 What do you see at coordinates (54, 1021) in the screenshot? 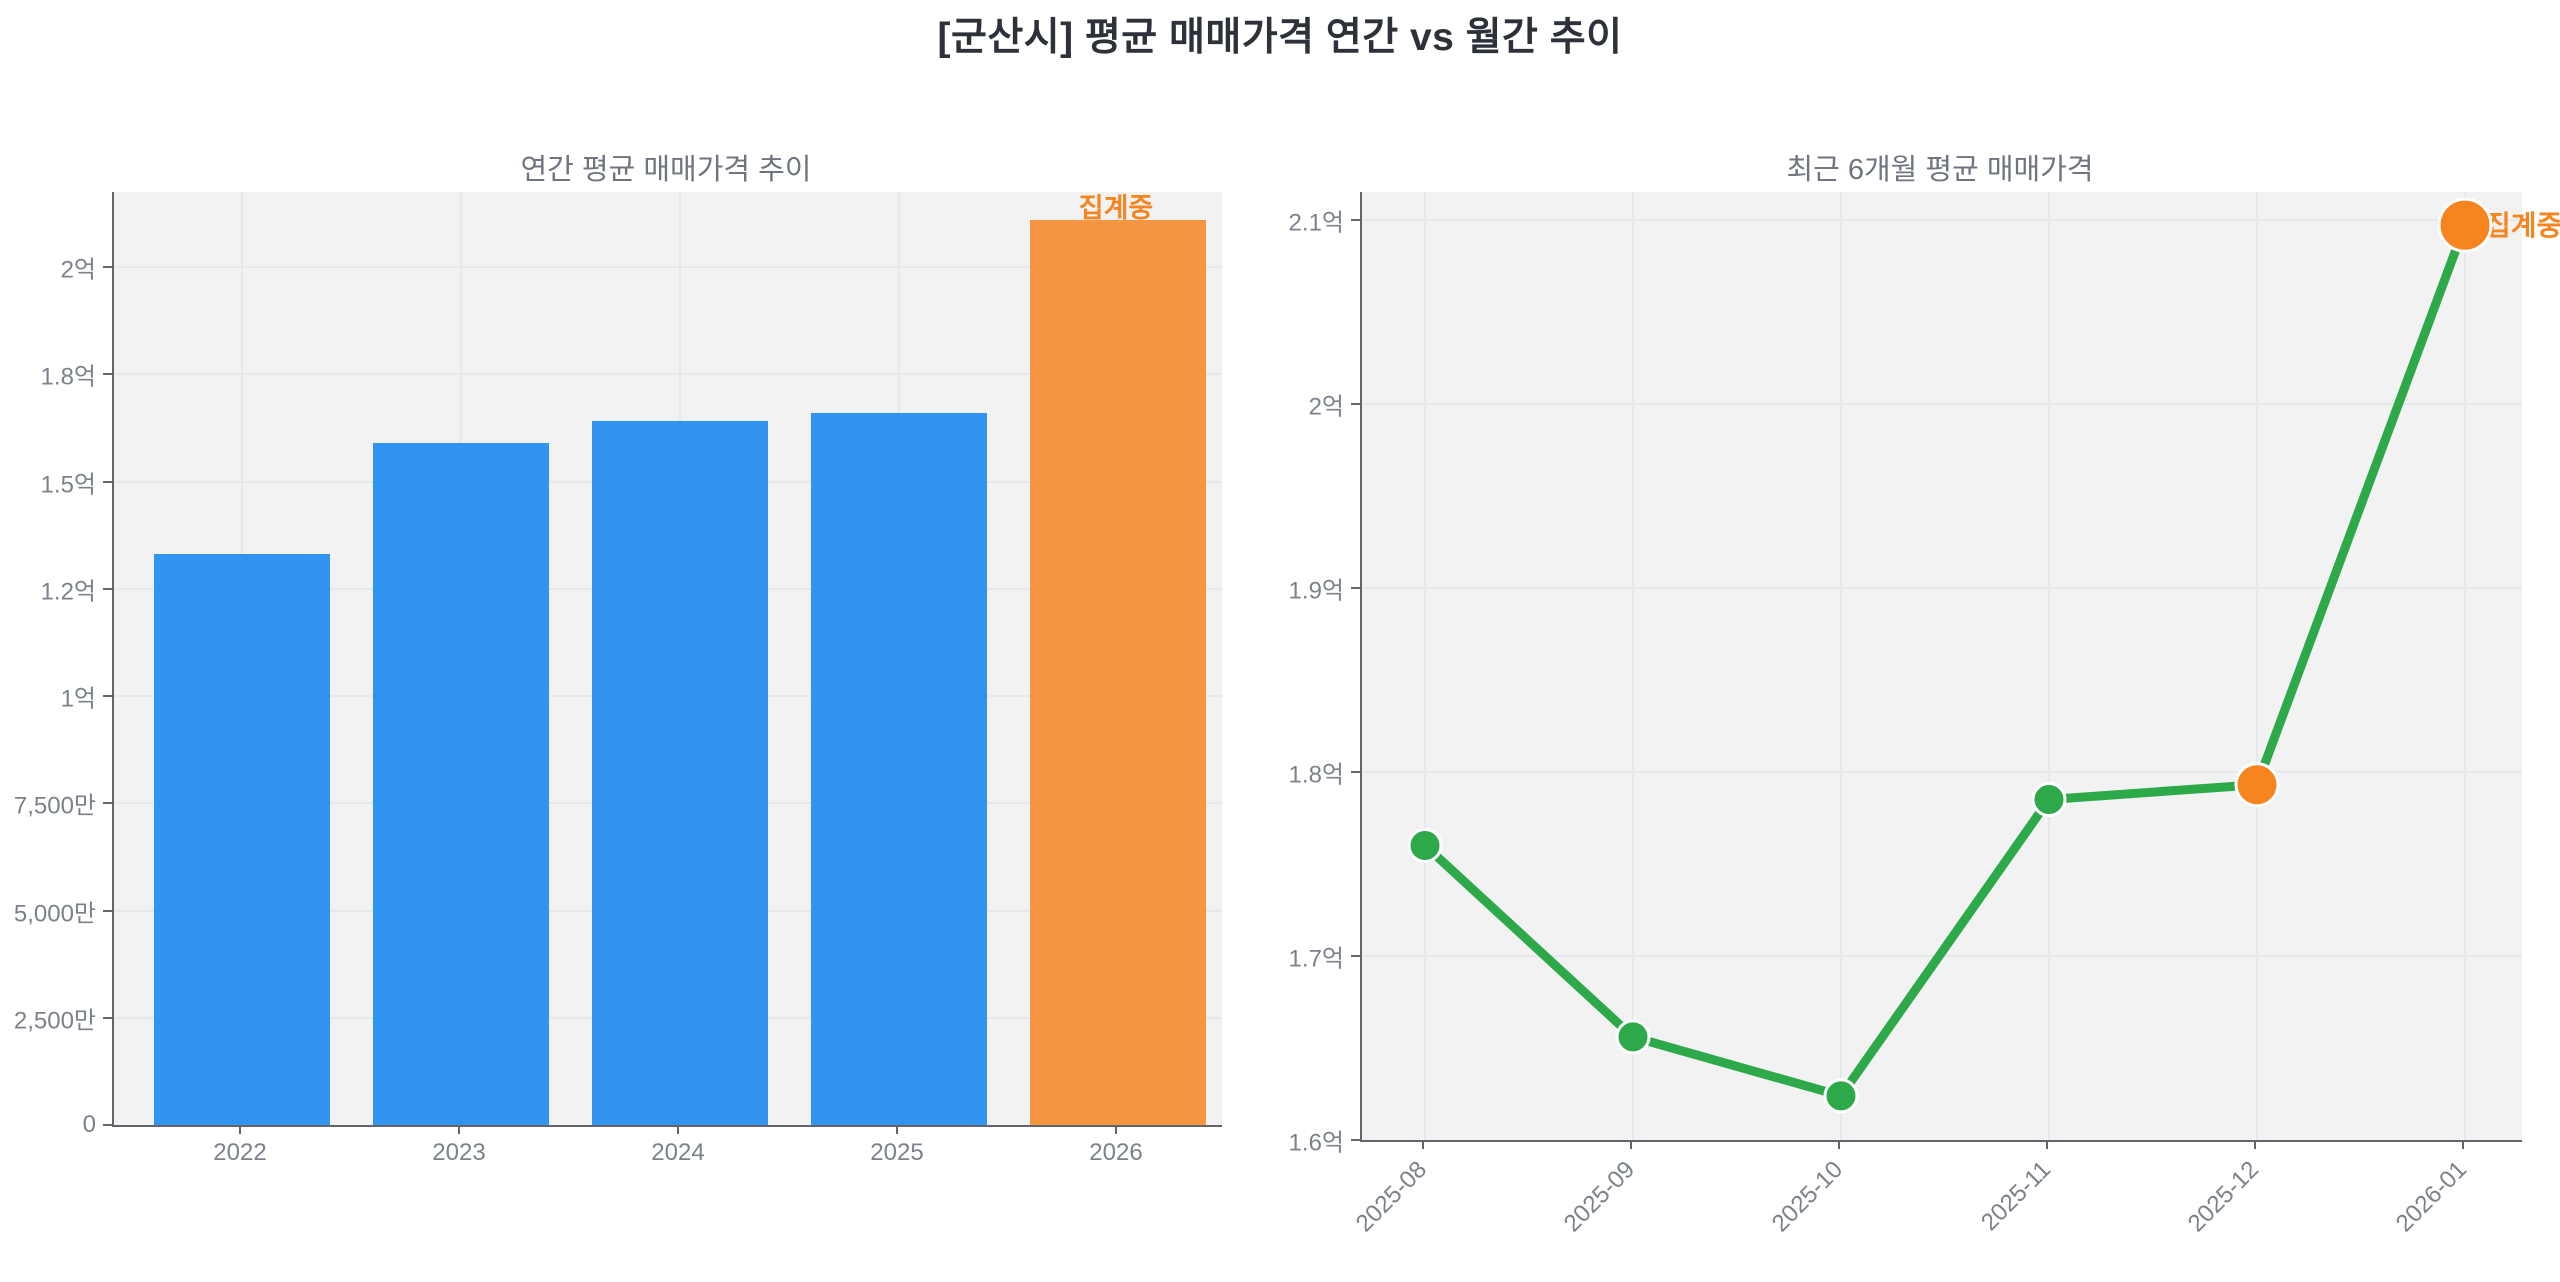
I see `y-tick-label: 2,500만` at bounding box center [54, 1021].